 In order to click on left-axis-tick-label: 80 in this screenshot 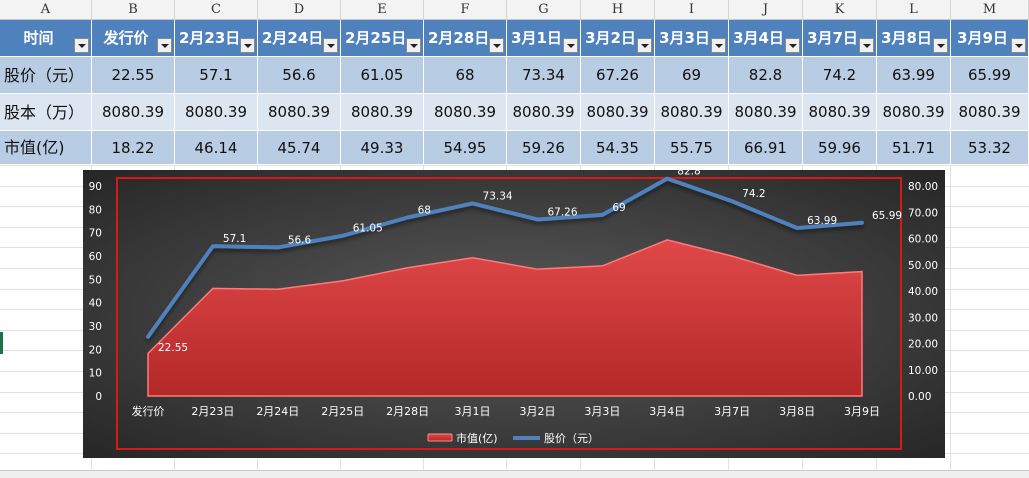, I will do `click(95, 210)`.